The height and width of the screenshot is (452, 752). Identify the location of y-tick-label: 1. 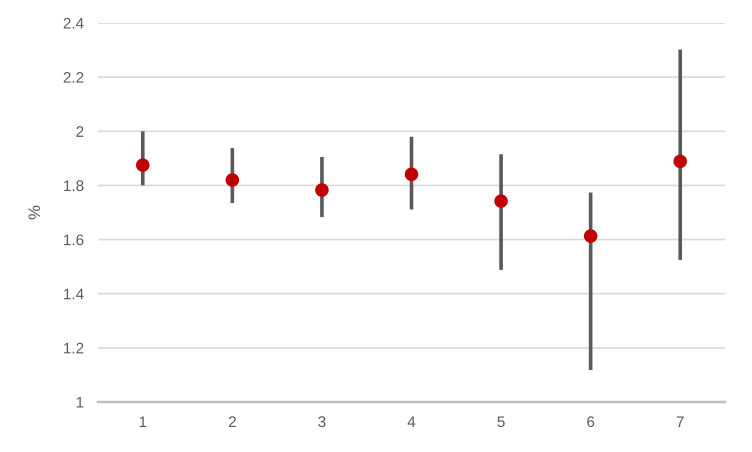
(80, 402).